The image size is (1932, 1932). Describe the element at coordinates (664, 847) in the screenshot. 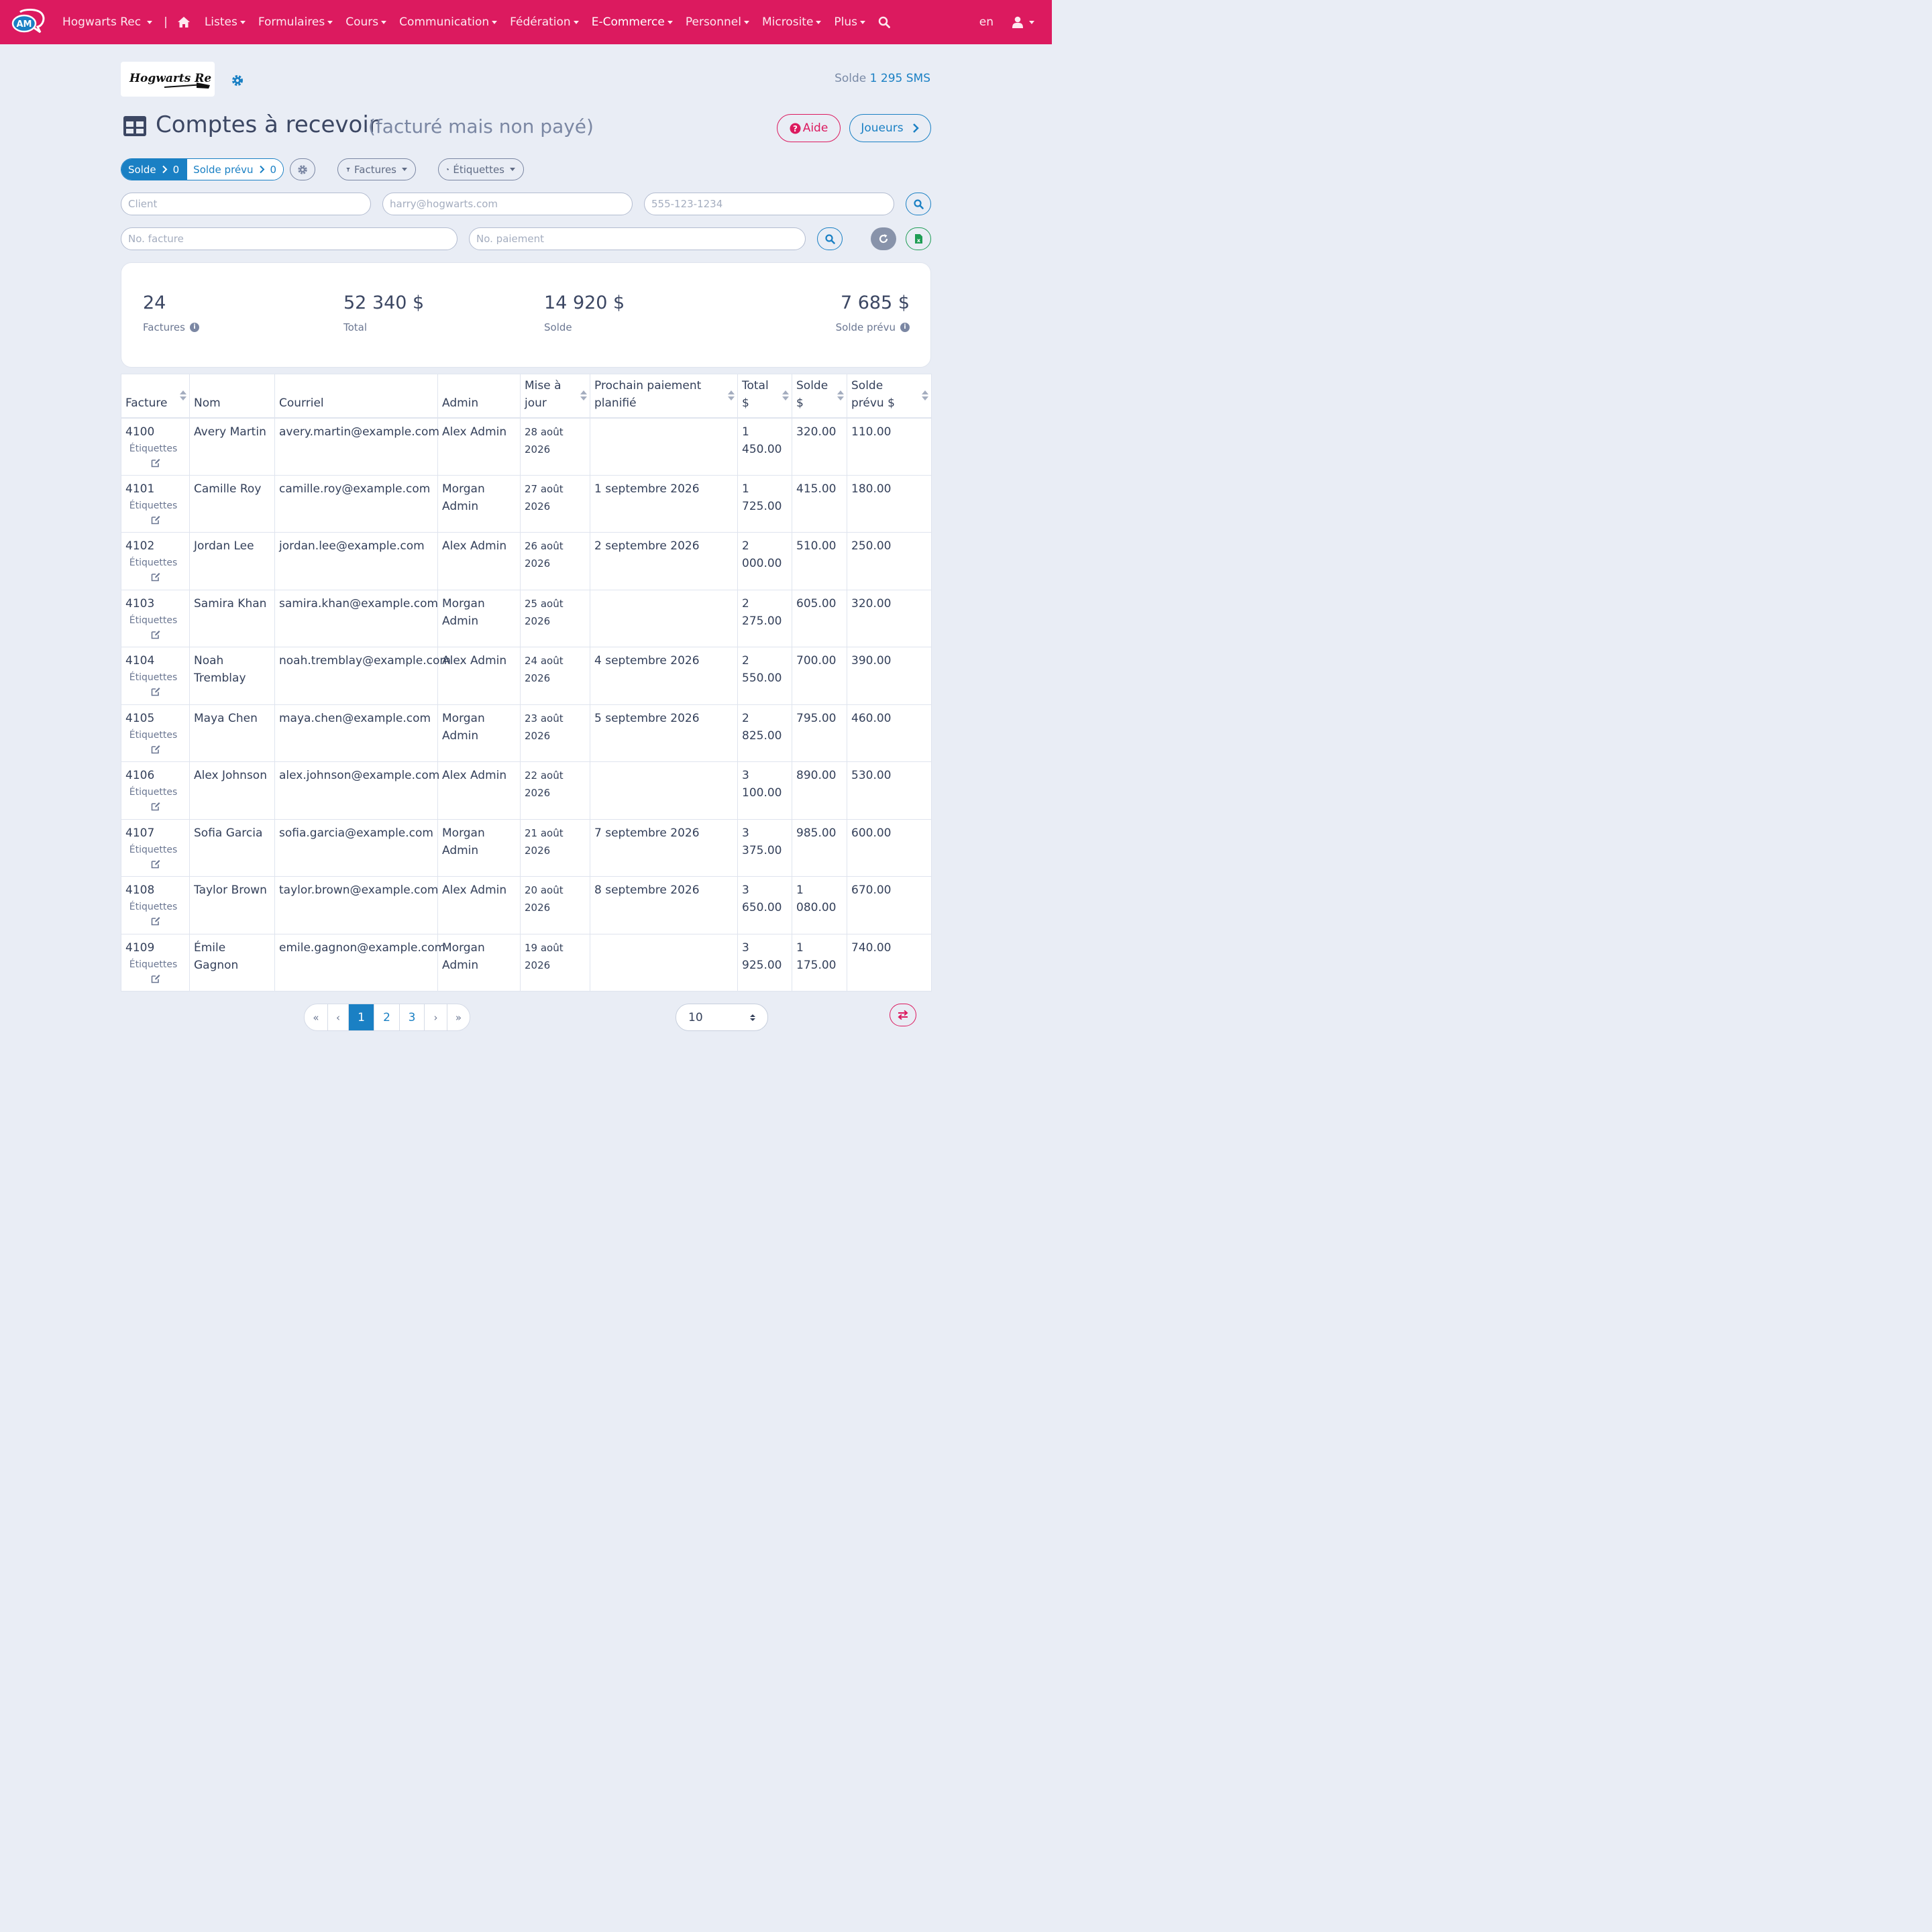

I see `cell-next-payment: 7 septembre 2026` at that location.